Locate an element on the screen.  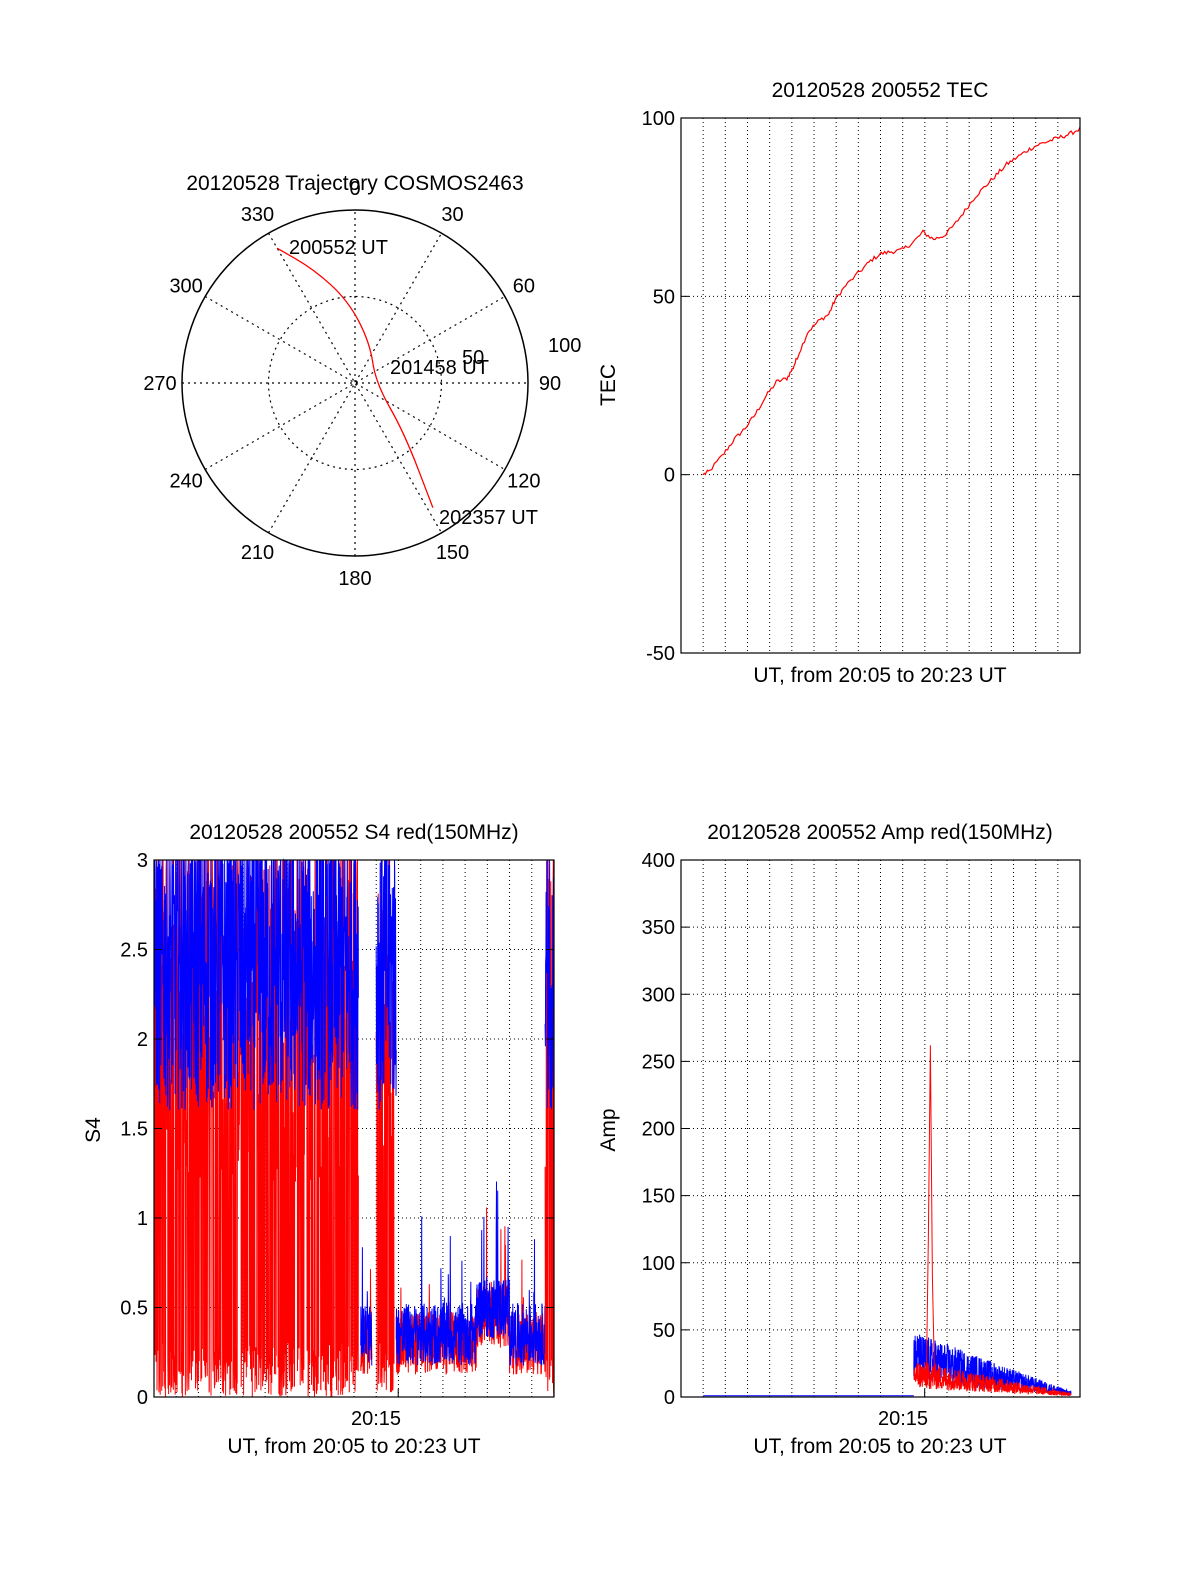
y-tick-label: 1.5 is located at coordinates (134, 1130).